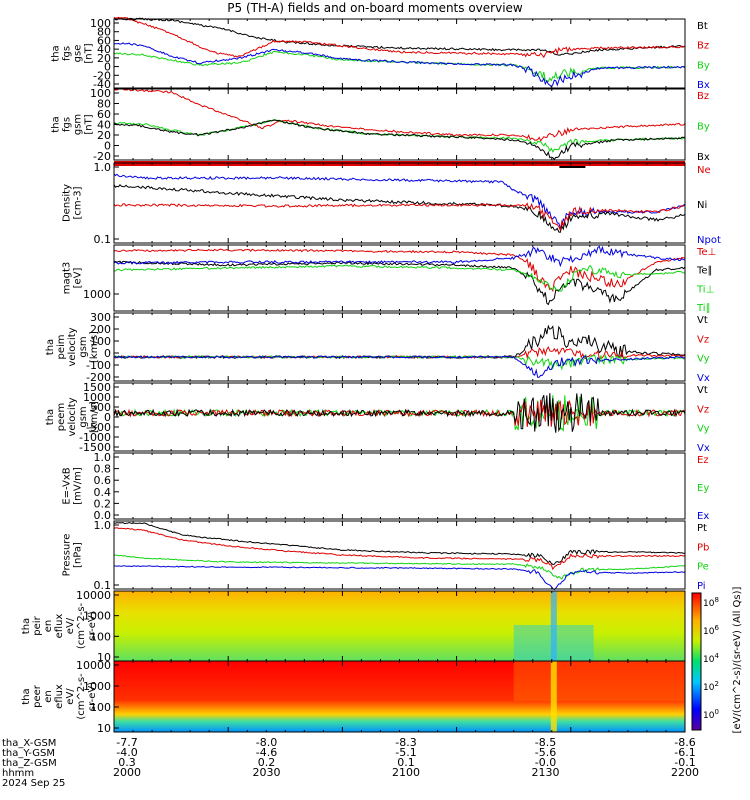 Image resolution: width=750 pixels, height=800 pixels. I want to click on peer-spectrogram, so click(399, 696).